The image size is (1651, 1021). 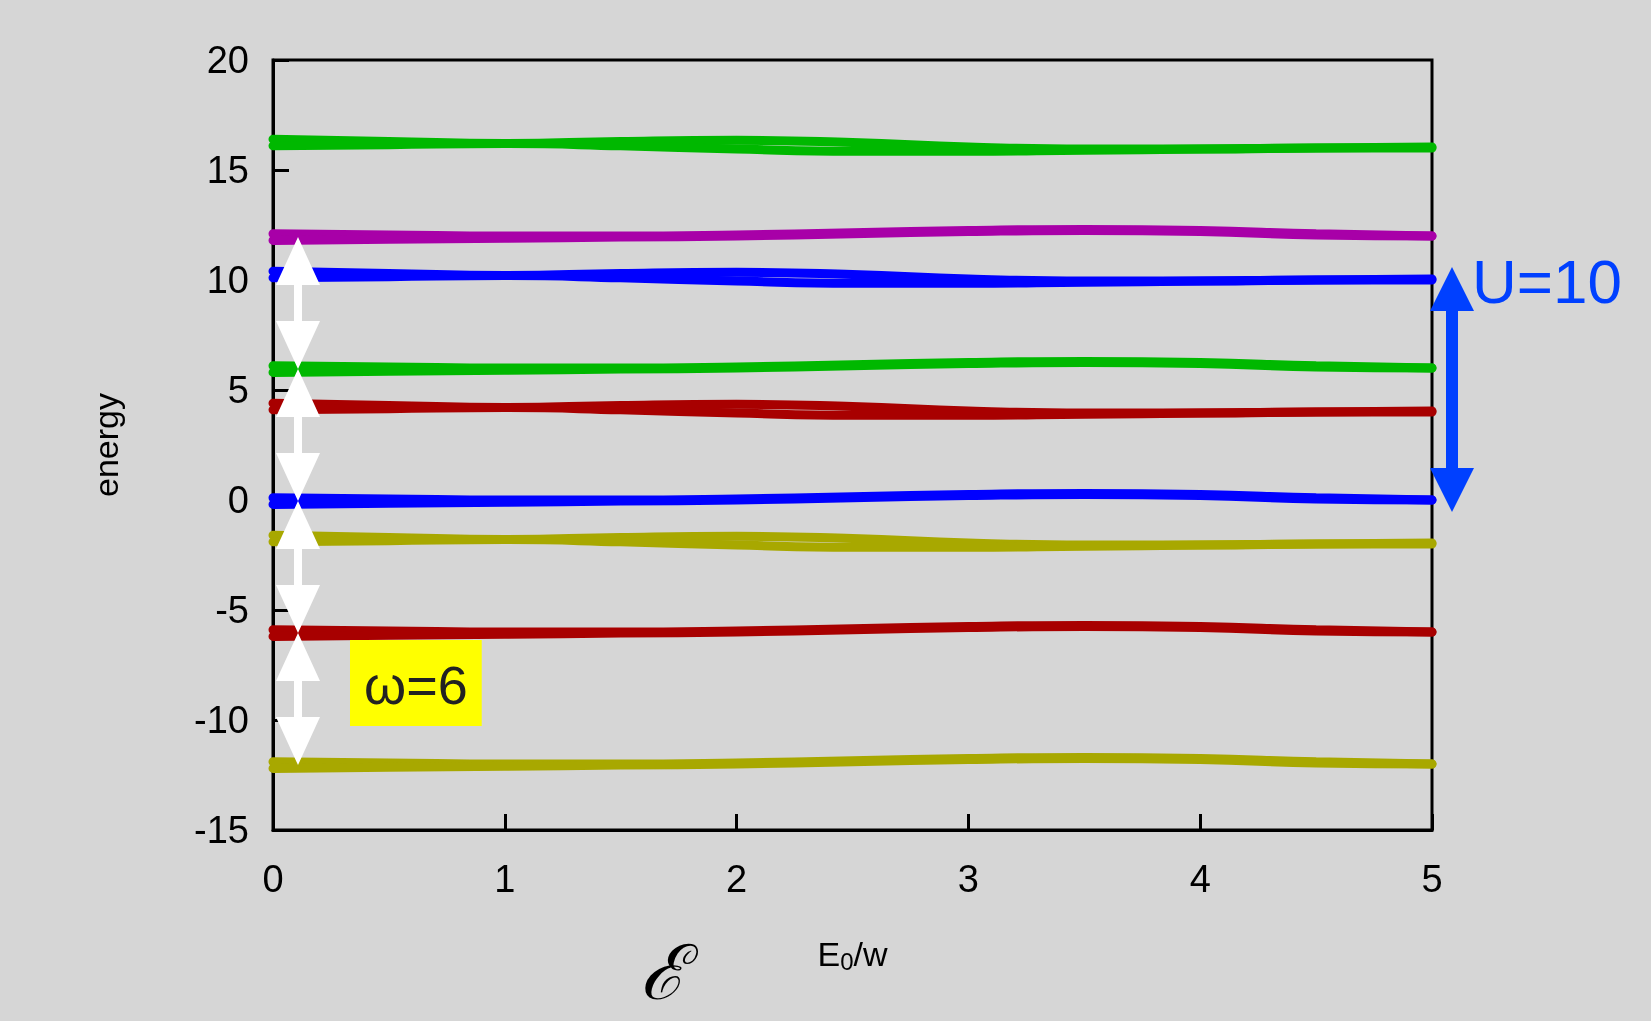 I want to click on annotation: ω=6, so click(x=416, y=685).